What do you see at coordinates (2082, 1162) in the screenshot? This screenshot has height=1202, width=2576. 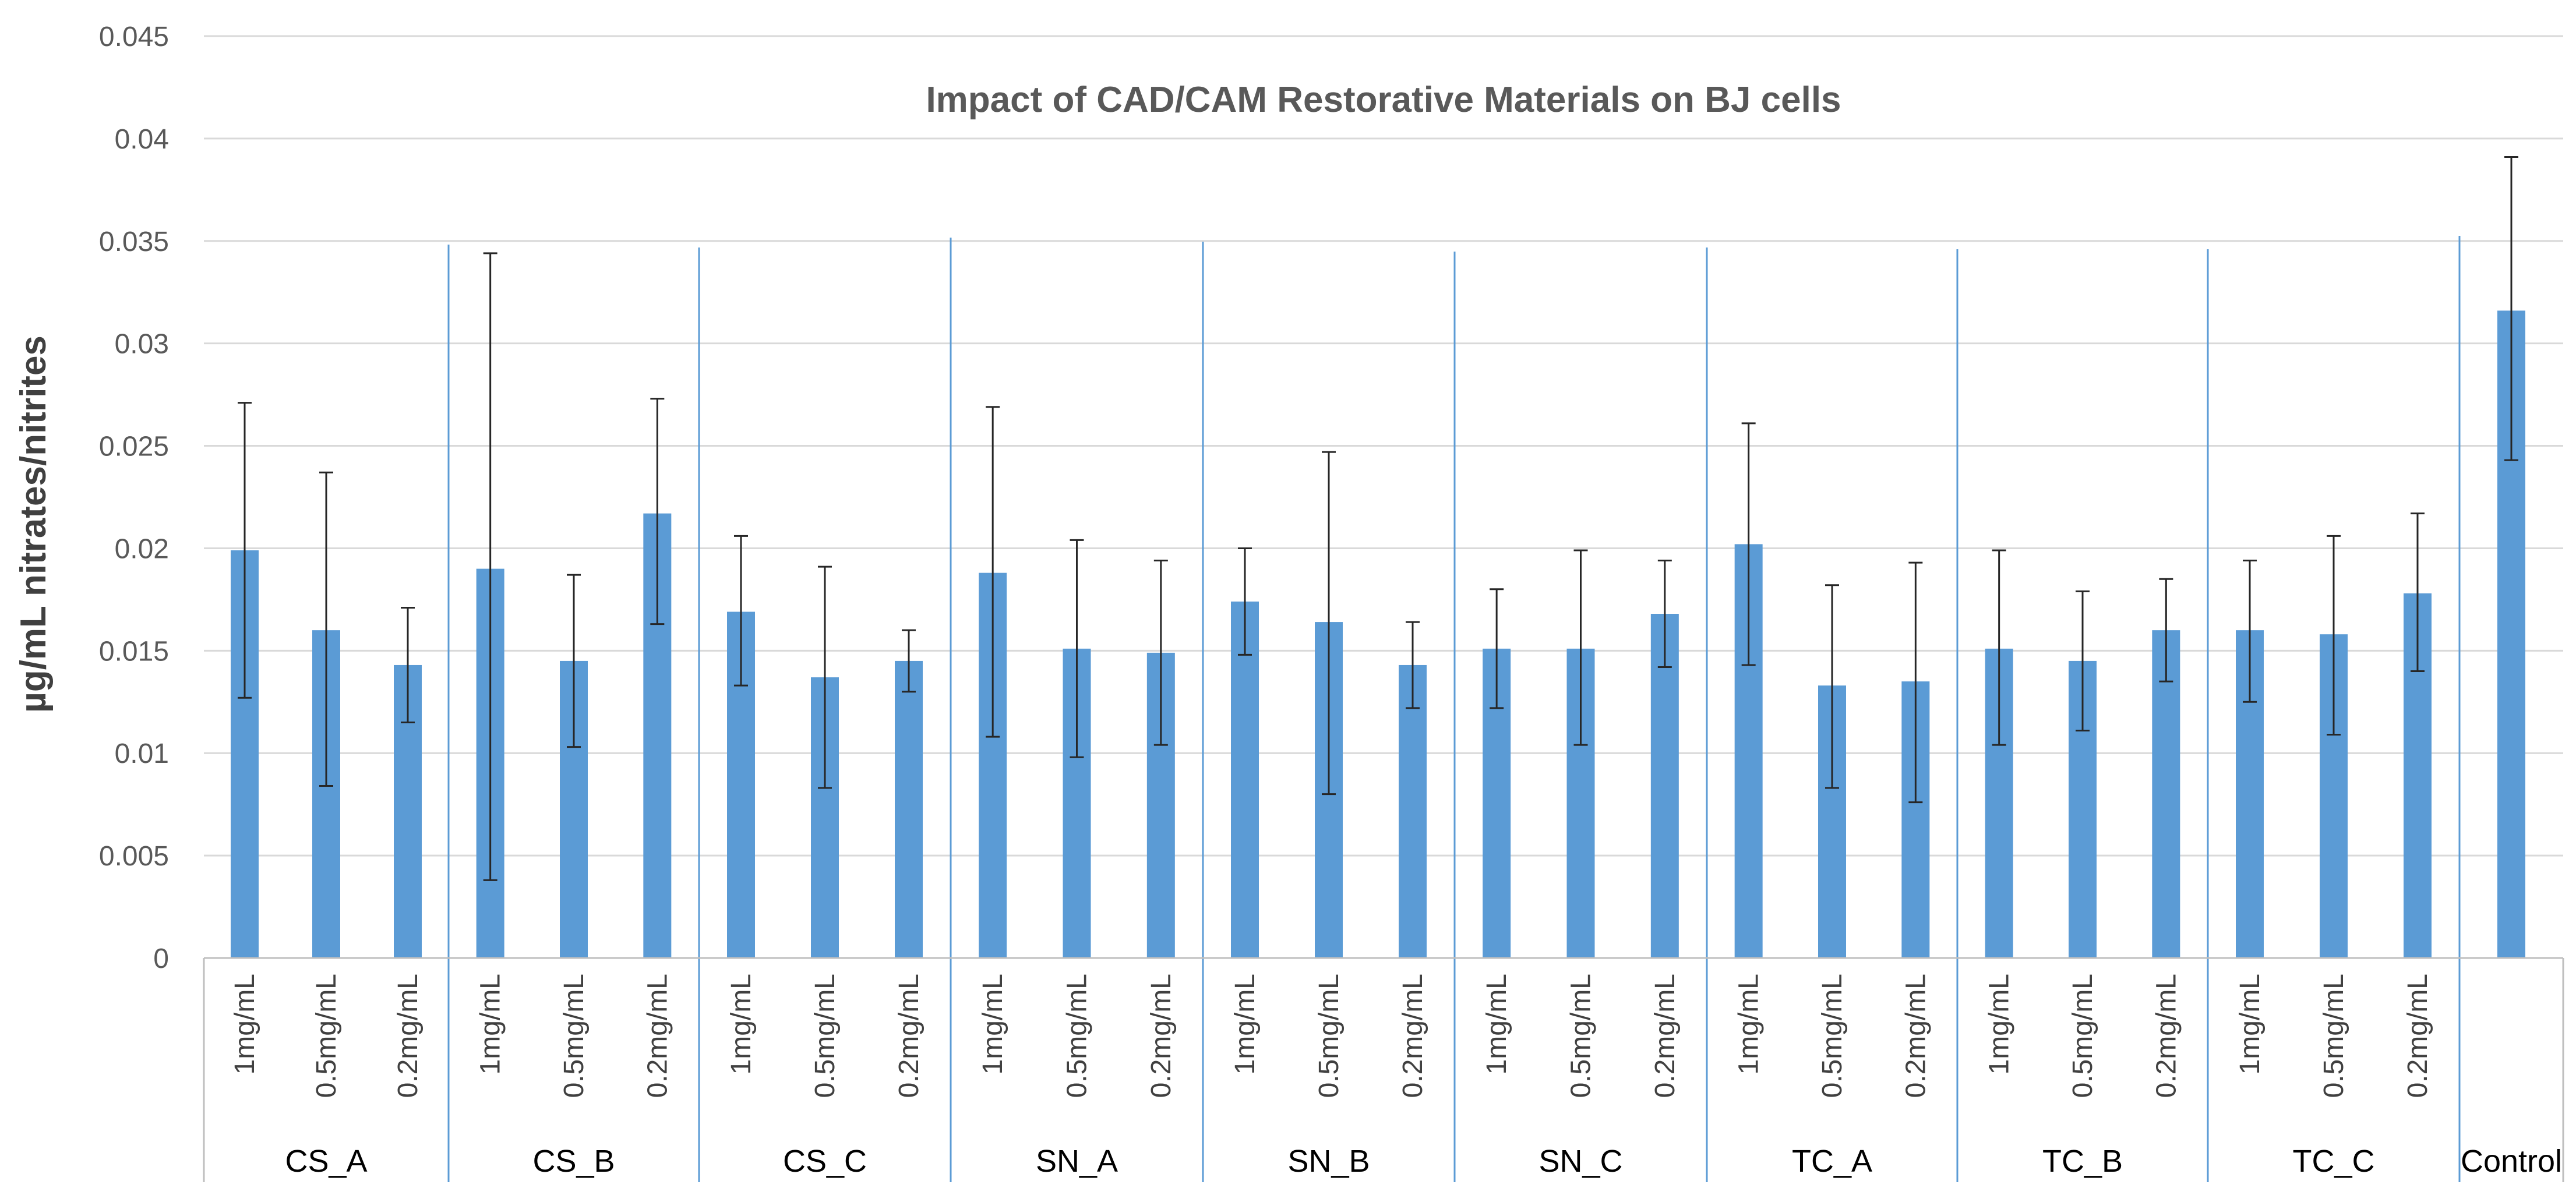 I see `group-label: TC_B` at bounding box center [2082, 1162].